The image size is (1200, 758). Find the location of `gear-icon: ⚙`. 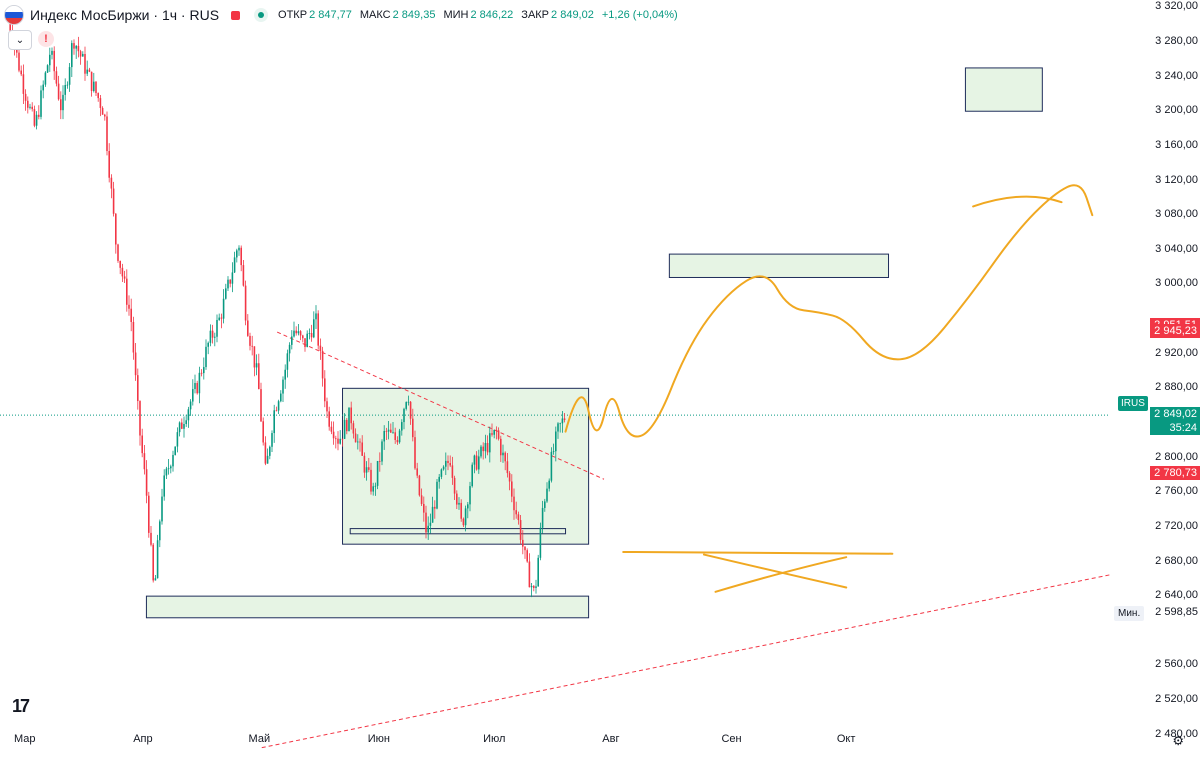

gear-icon: ⚙ is located at coordinates (1178, 740).